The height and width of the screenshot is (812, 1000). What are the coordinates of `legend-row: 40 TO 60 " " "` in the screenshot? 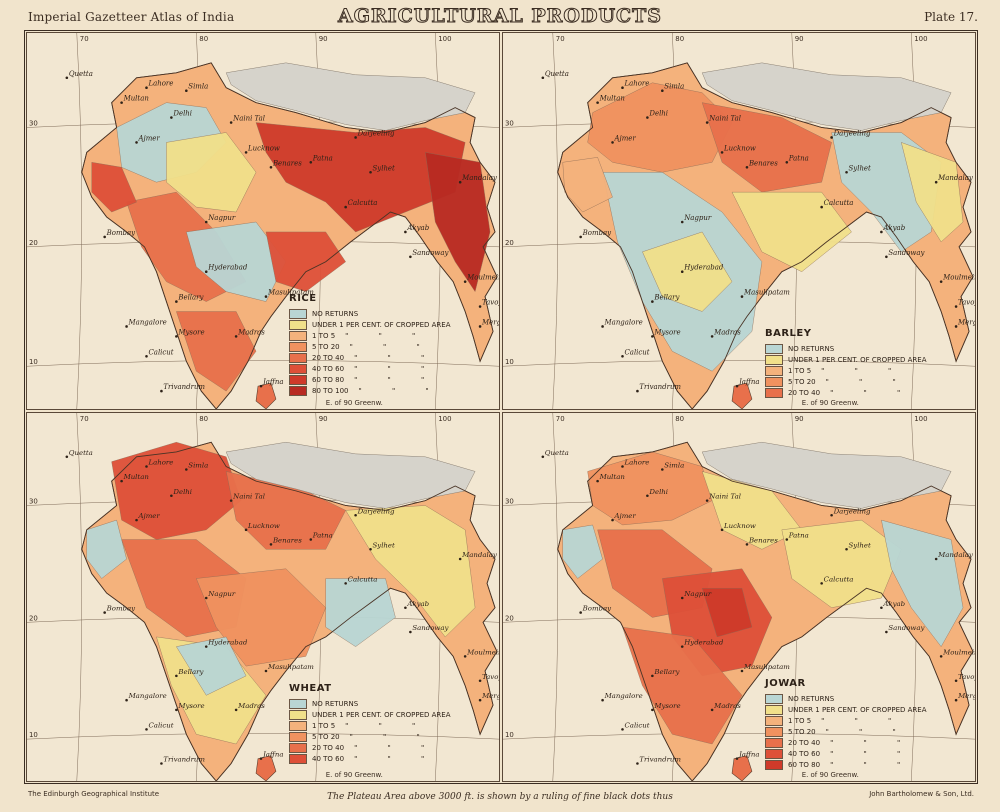 It's located at (369, 368).